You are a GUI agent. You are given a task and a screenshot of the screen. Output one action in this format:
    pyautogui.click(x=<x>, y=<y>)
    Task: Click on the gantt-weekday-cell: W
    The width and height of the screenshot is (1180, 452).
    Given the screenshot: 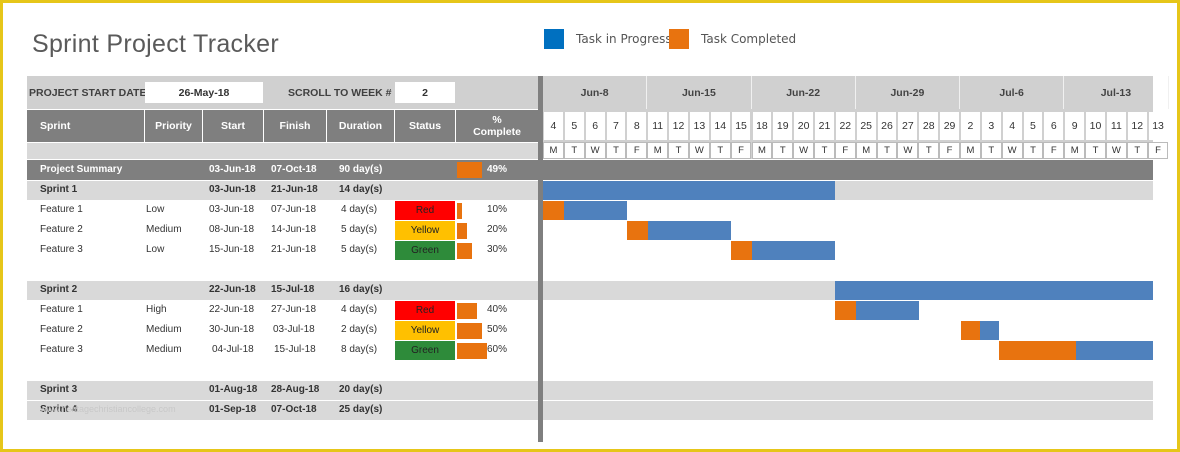 What is the action you would take?
    pyautogui.click(x=804, y=150)
    